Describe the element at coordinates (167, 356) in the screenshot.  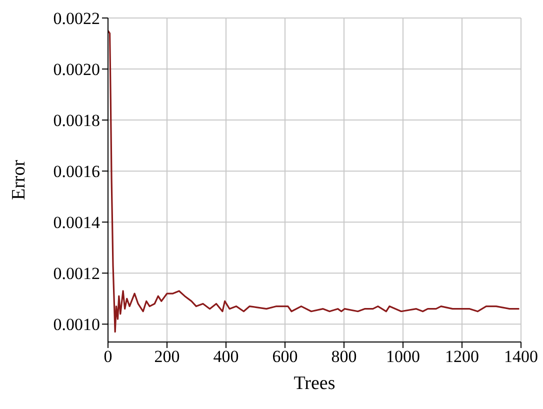
I see `x-tick-label: 200` at that location.